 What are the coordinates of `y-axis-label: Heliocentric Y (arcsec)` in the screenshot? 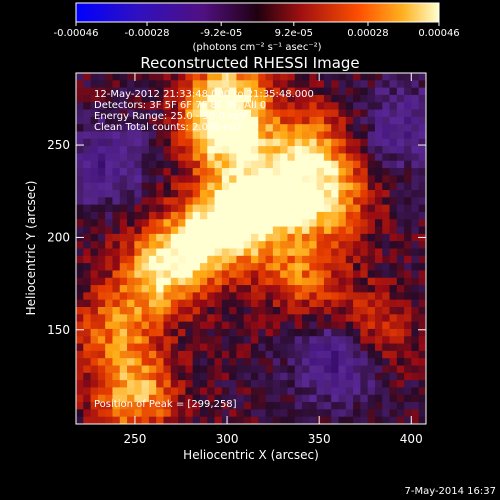 It's located at (31, 248).